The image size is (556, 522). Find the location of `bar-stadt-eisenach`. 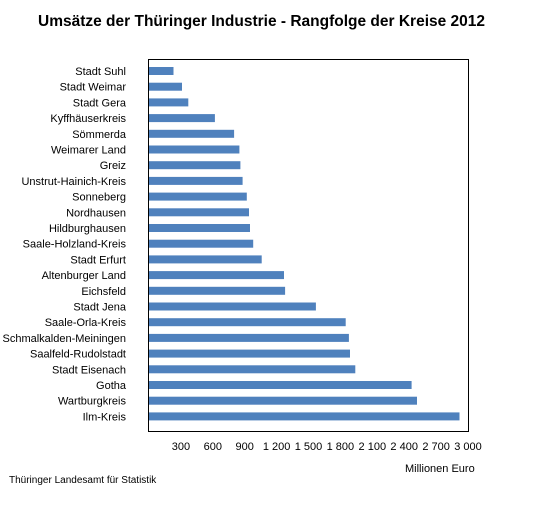

bar-stadt-eisenach is located at coordinates (252, 369).